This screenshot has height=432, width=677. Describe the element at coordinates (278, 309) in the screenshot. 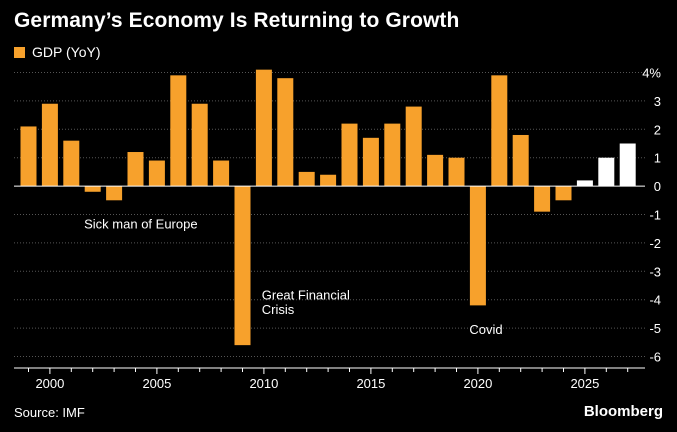

I see `annotation-2: Crisis` at that location.